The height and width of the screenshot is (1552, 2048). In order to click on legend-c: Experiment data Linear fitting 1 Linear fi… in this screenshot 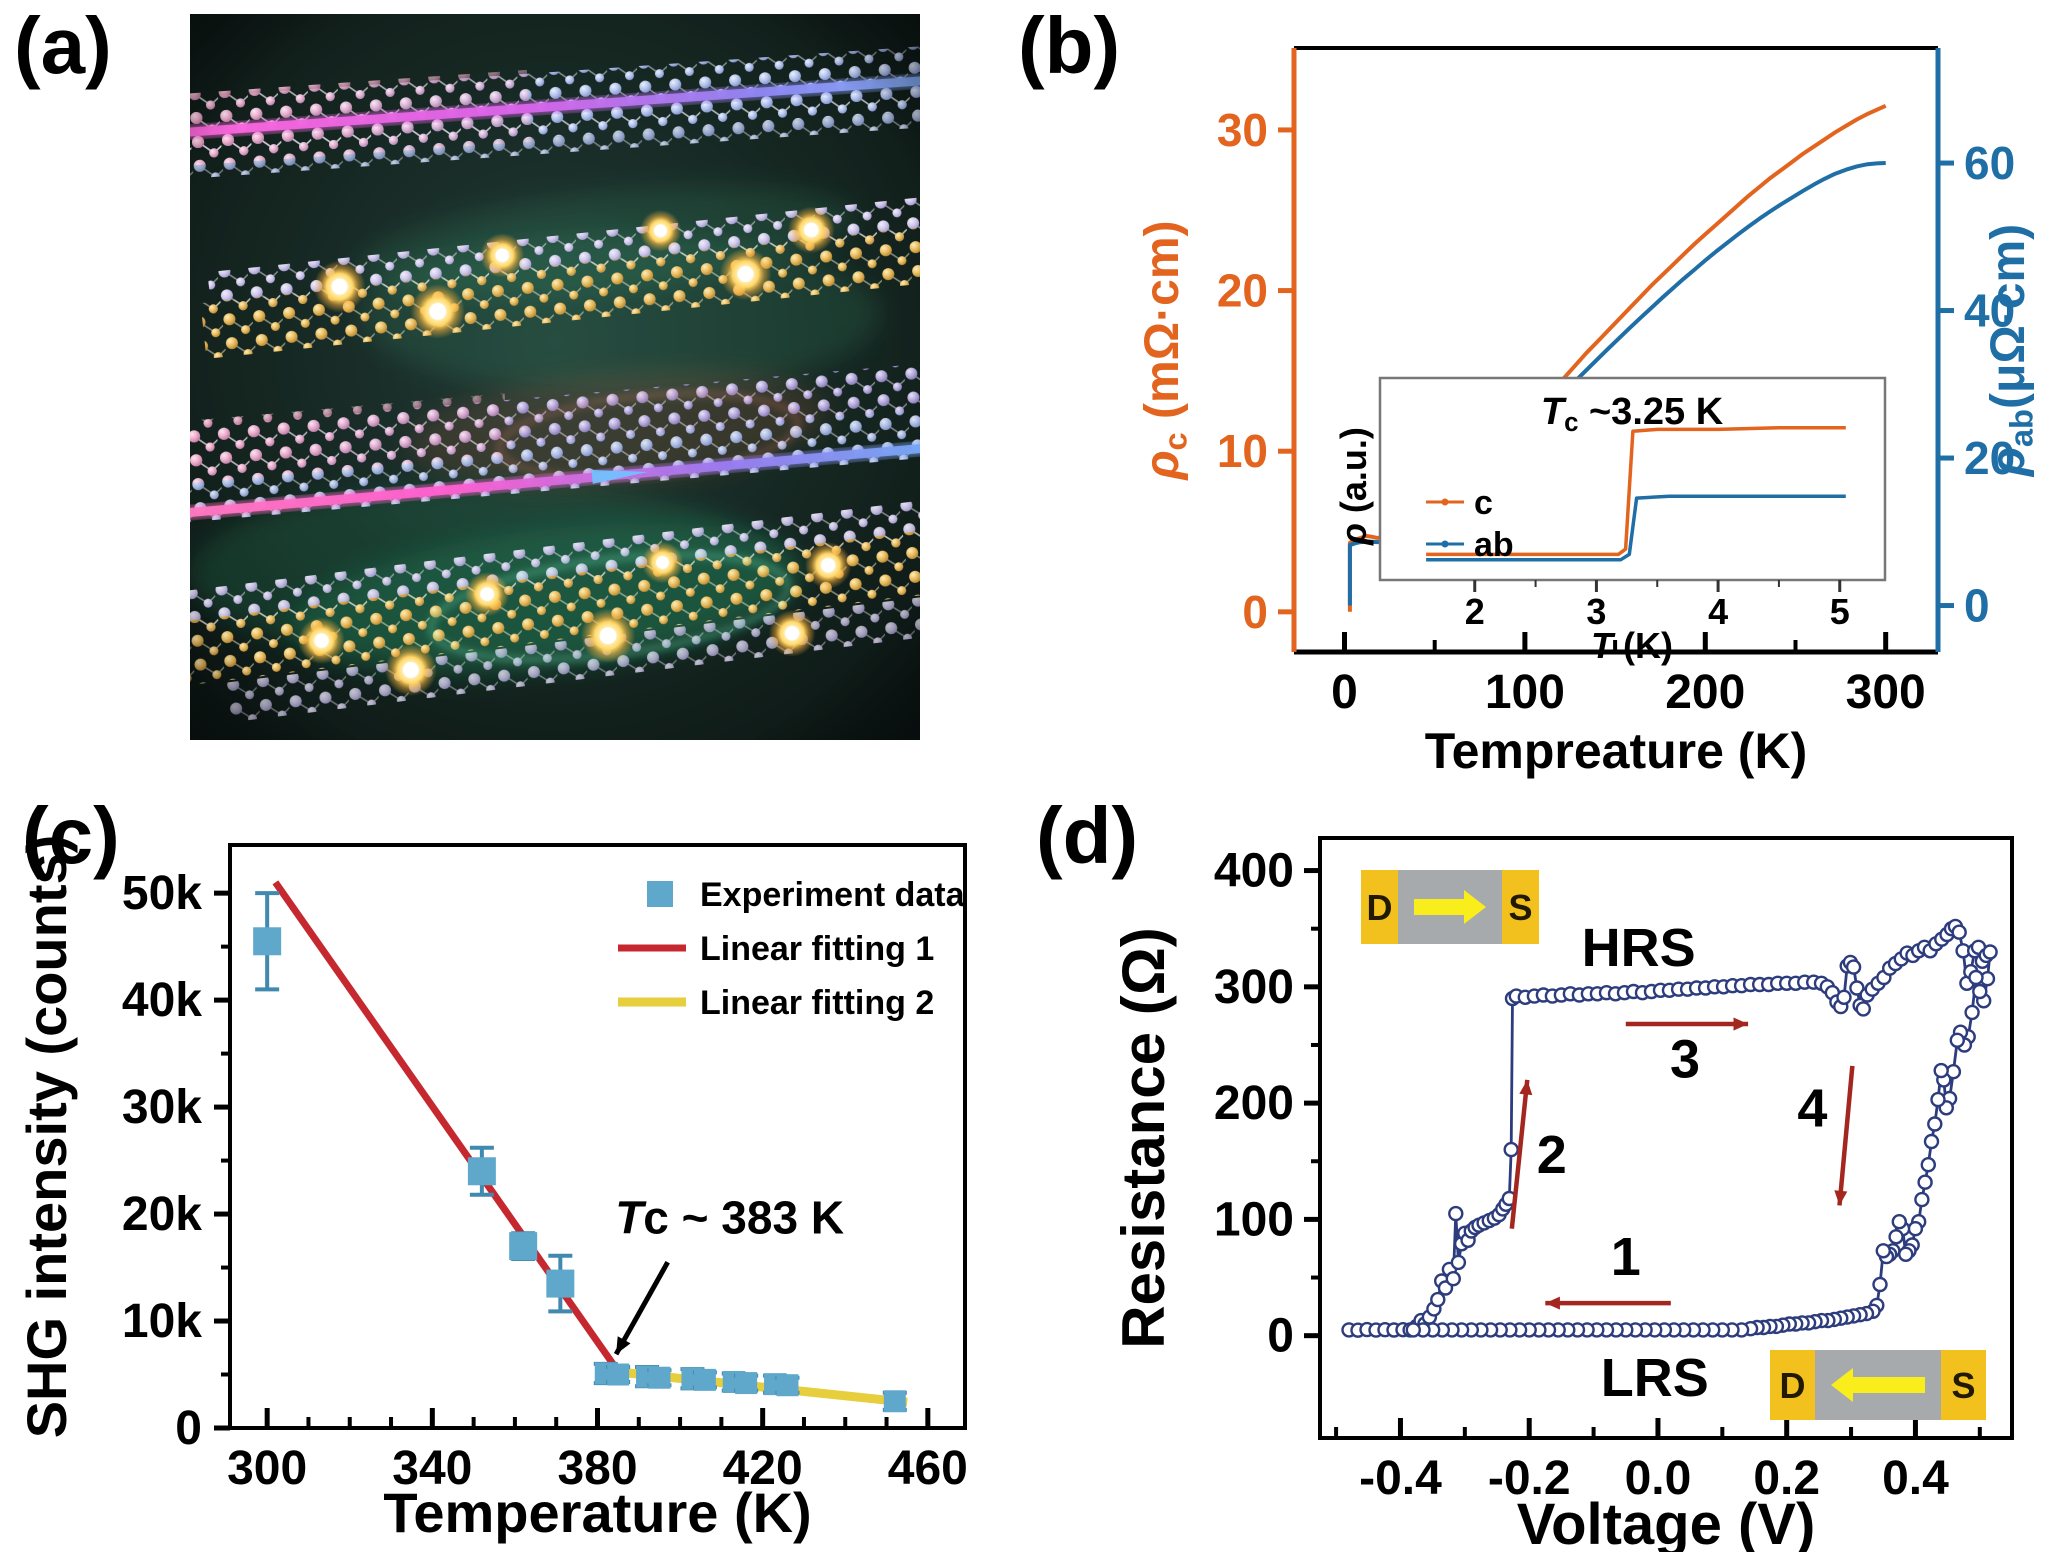, I will do `click(792, 949)`.